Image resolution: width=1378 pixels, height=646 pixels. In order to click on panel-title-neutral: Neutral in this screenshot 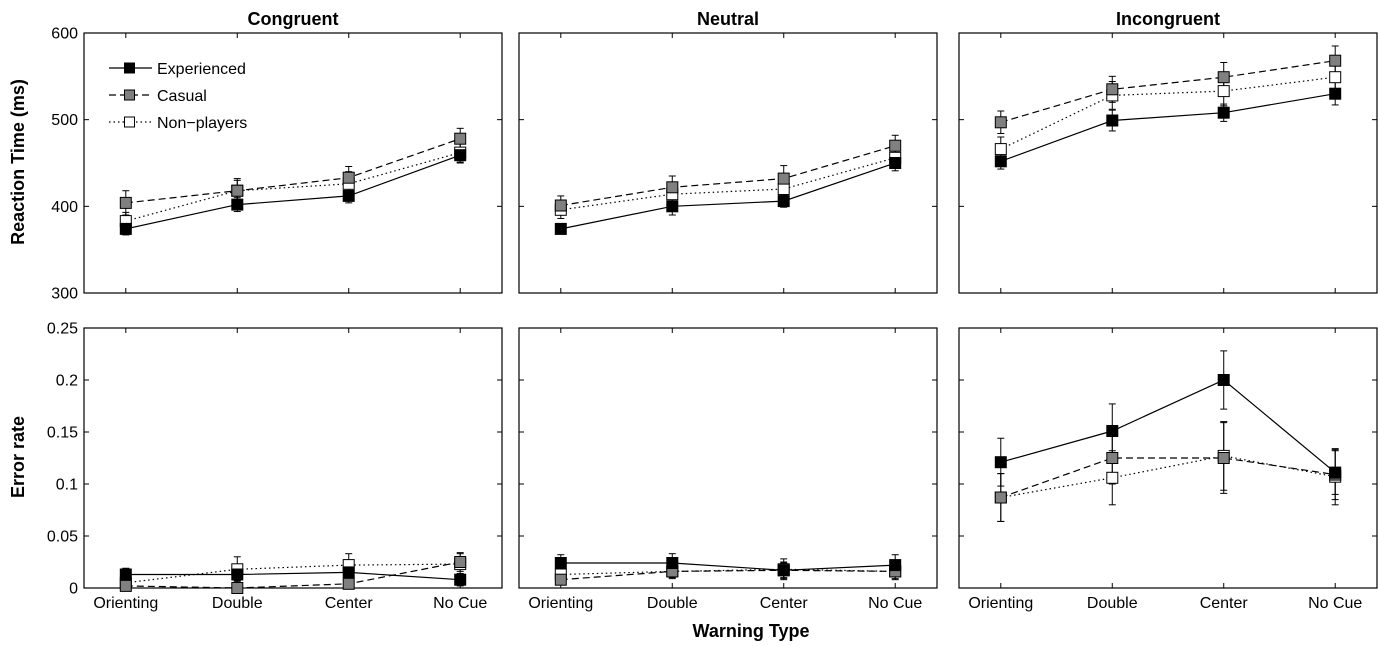, I will do `click(728, 19)`.